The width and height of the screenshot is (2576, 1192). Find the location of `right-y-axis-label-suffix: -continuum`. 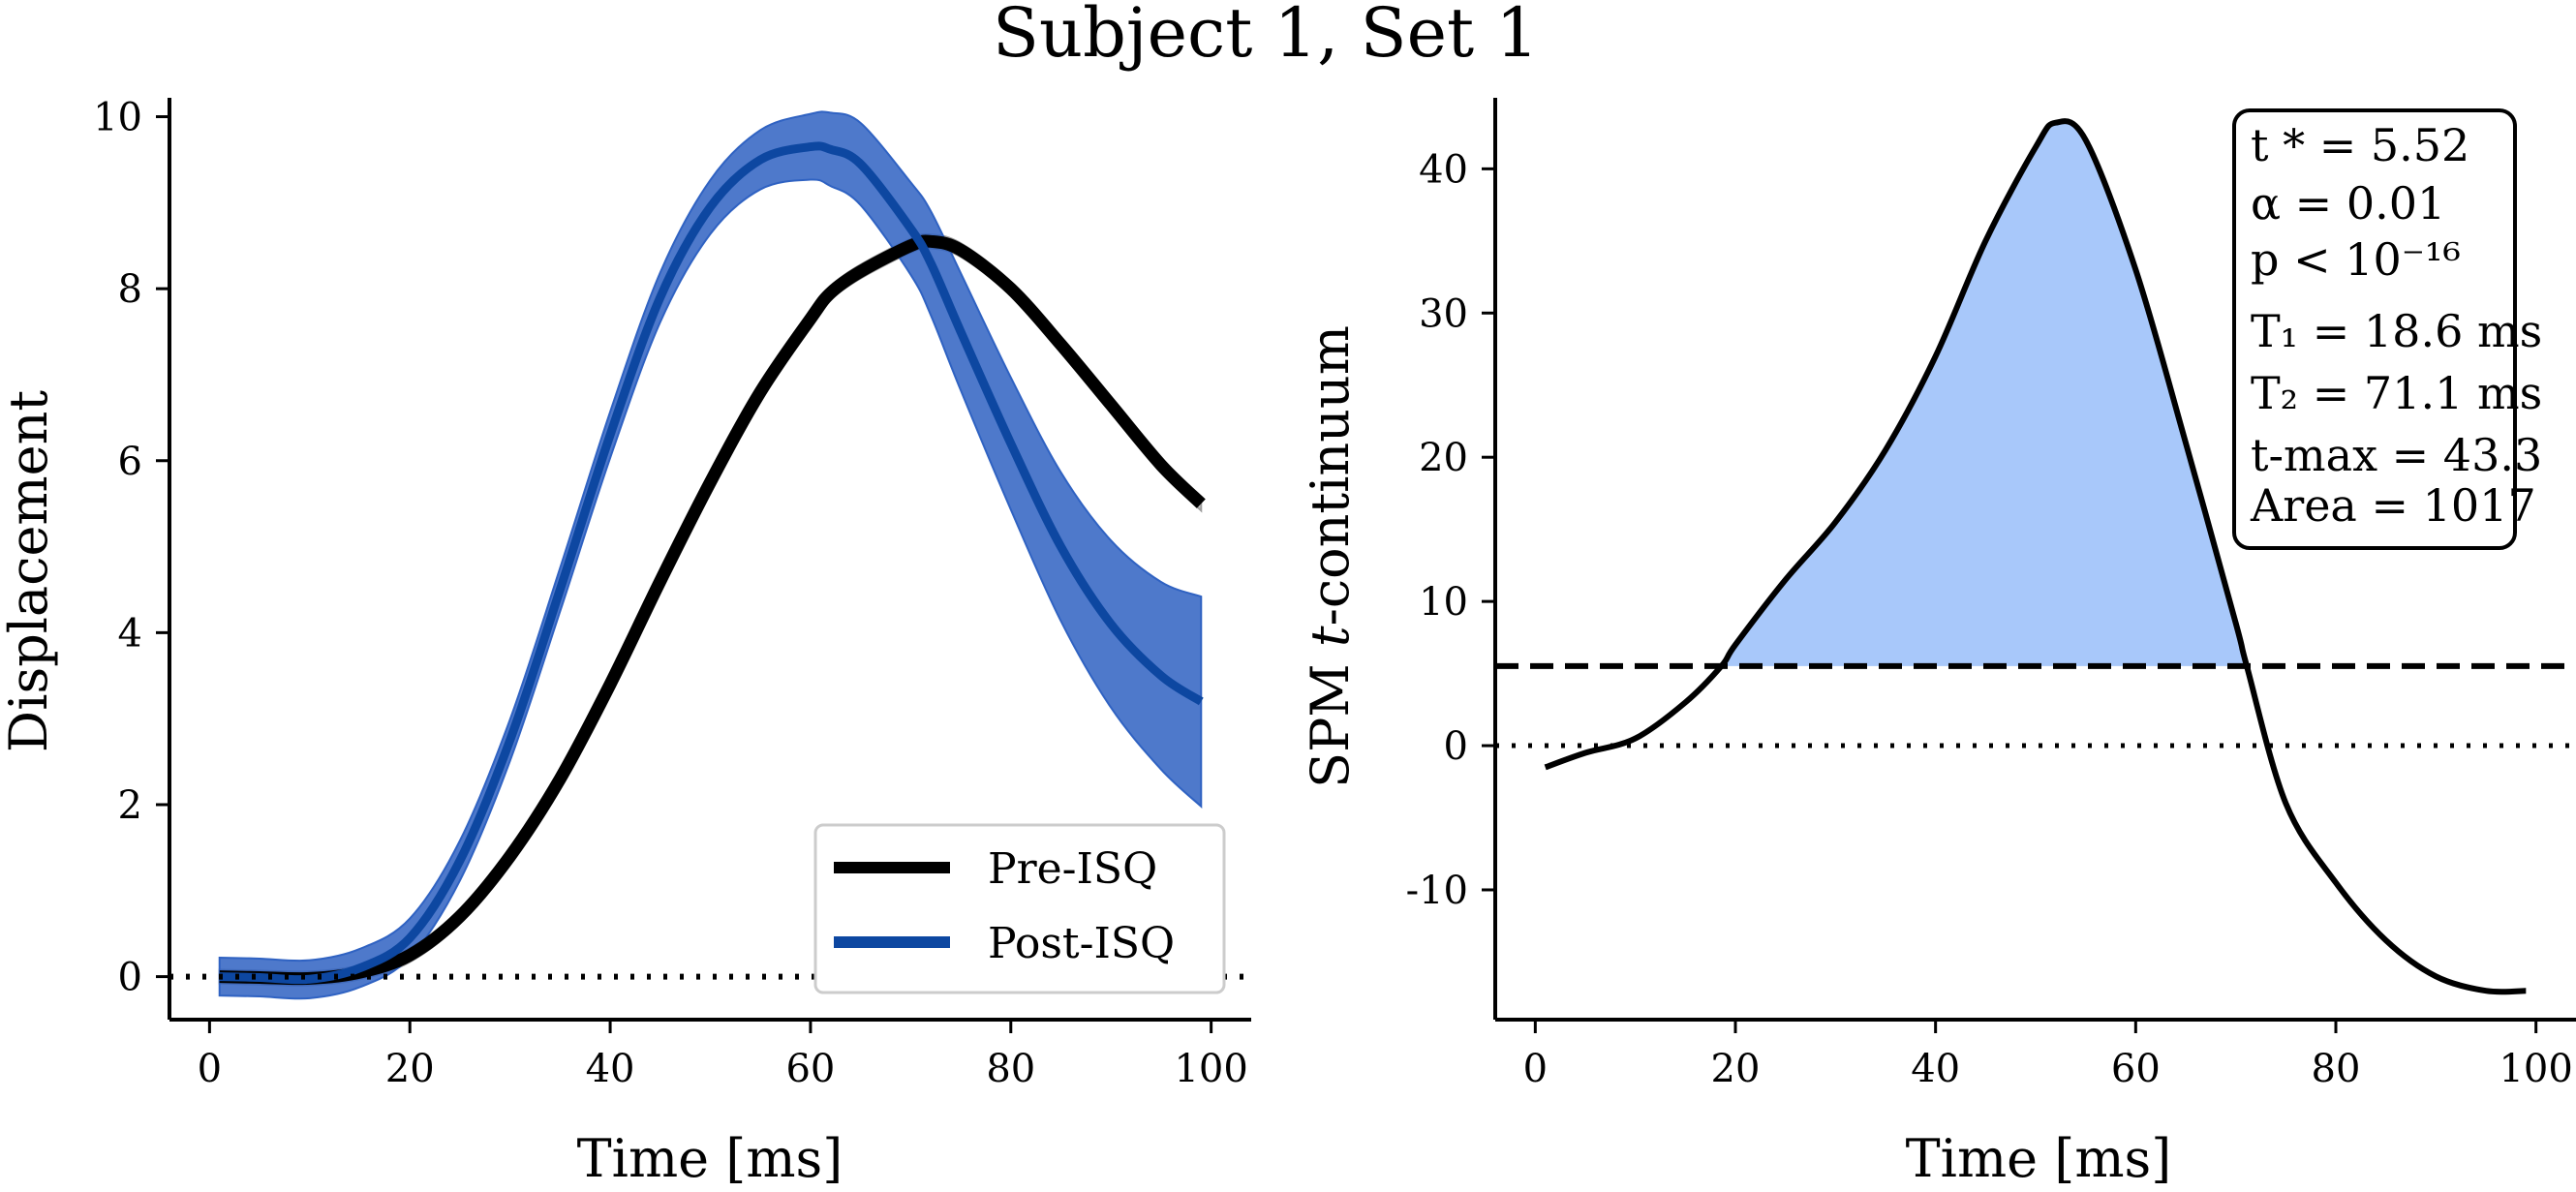

right-y-axis-label-suffix: -continuum is located at coordinates (1330, 475).